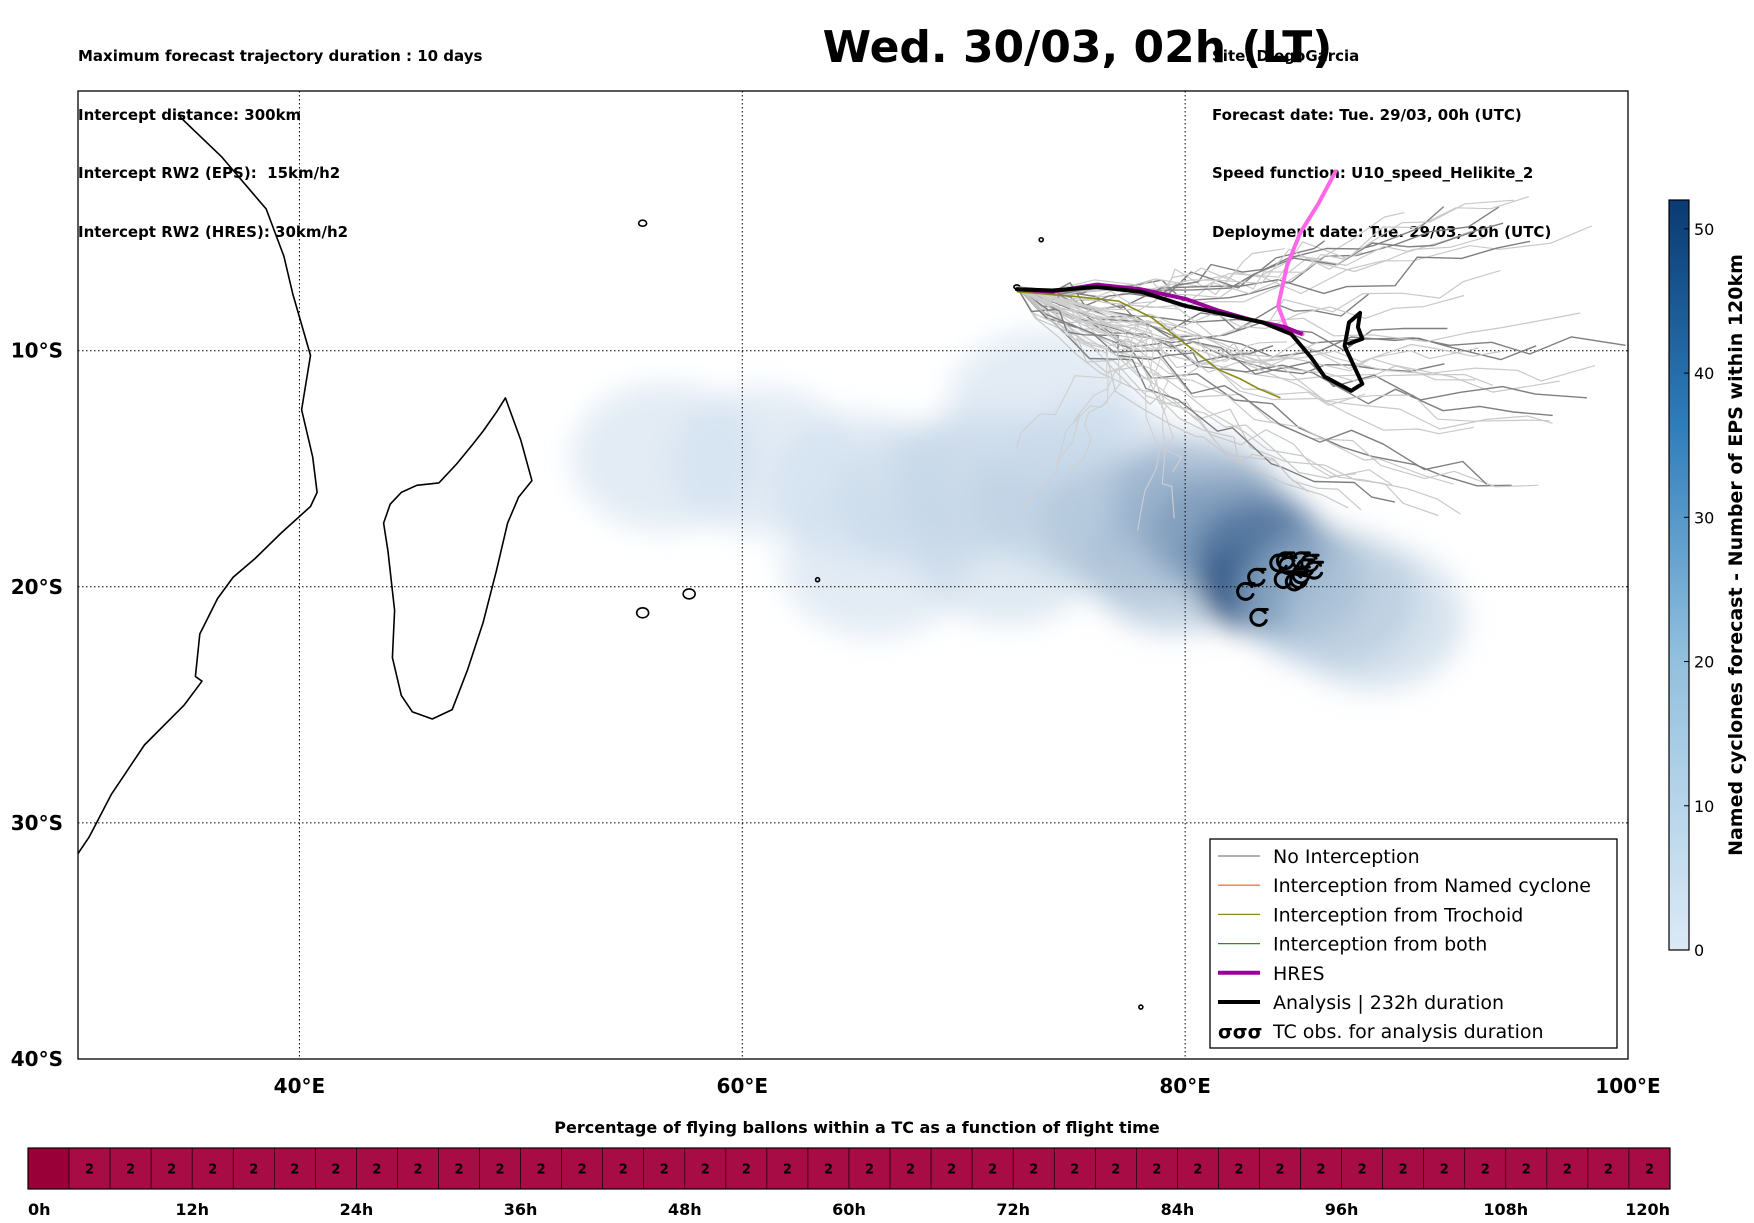  I want to click on y-tick-label: 30°S, so click(37, 823).